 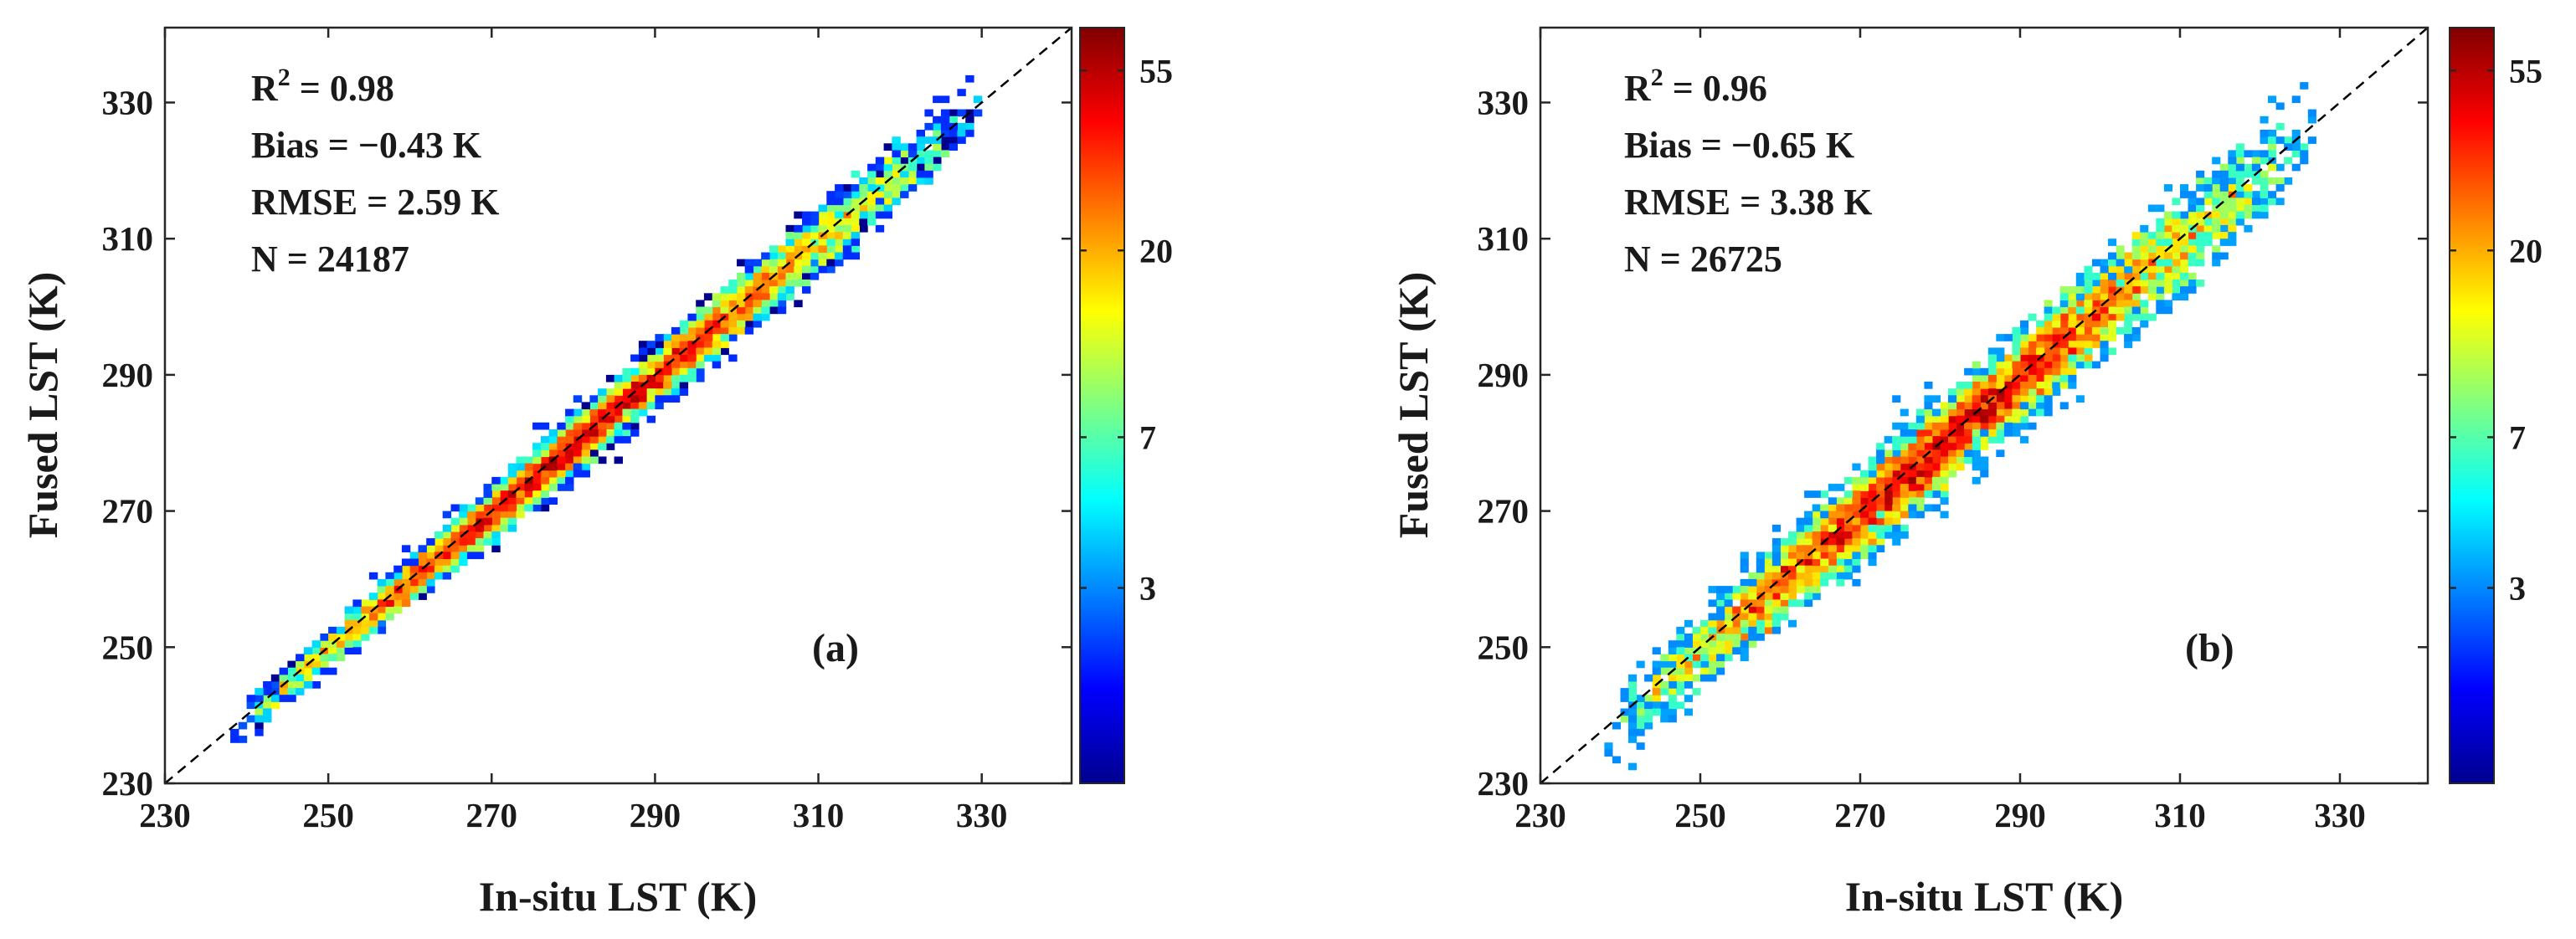 I want to click on colorbar-tick-label-a: 3, so click(x=1148, y=588).